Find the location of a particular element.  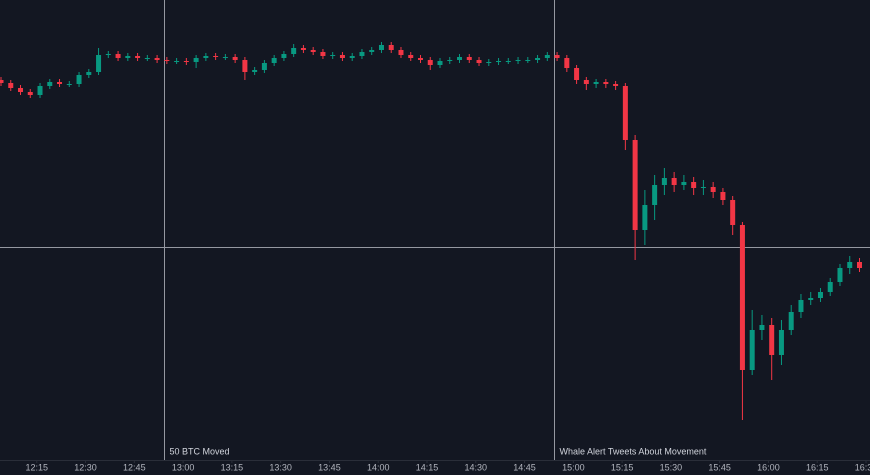

x-tick-label: 14:15 is located at coordinates (427, 467).